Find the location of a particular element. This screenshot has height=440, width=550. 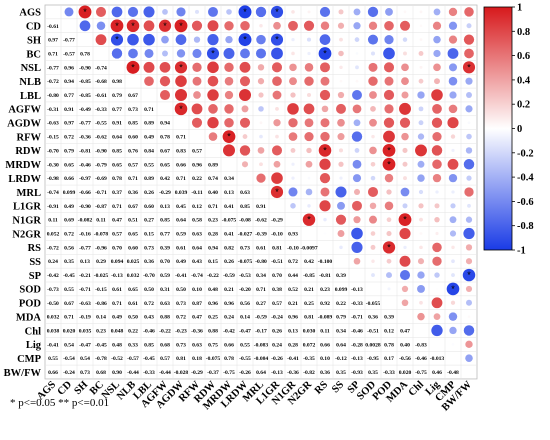

col-label-rs: RS is located at coordinates (321, 387).